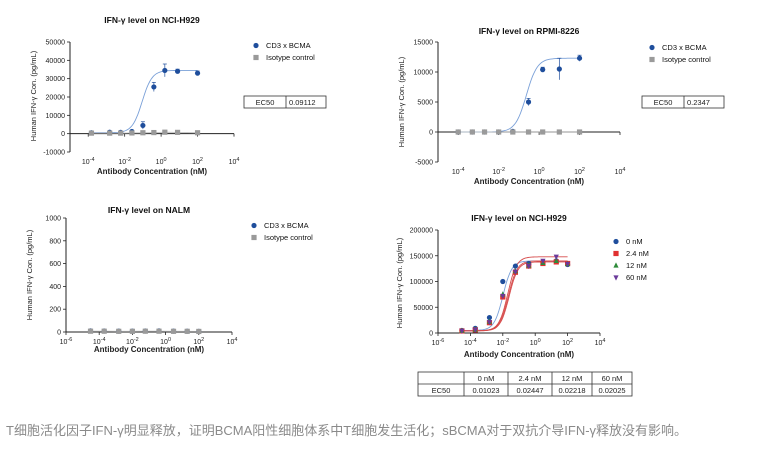 Image resolution: width=774 pixels, height=463 pixels. I want to click on y-tick-label: -10000, so click(54, 153).